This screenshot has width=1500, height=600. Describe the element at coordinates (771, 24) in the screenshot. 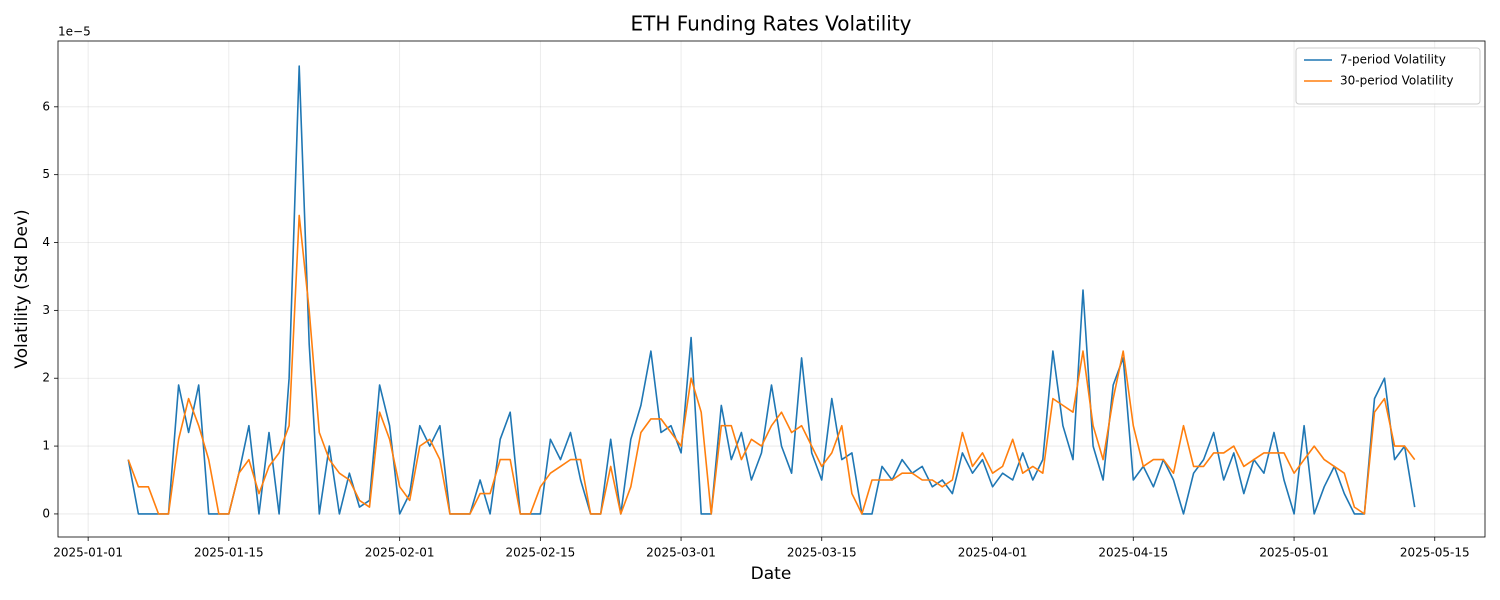

I see `chart-title: ETH Funding Rates Volatility` at that location.